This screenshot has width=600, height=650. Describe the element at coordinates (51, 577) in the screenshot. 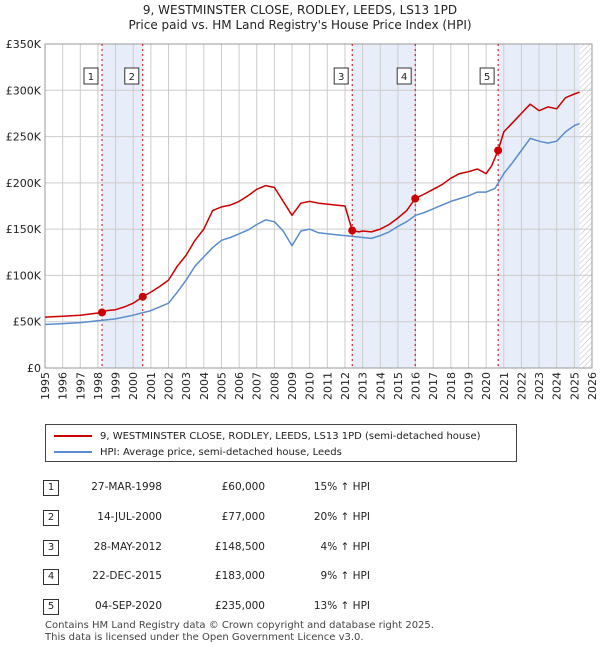

I see `sale-number: 4` at that location.